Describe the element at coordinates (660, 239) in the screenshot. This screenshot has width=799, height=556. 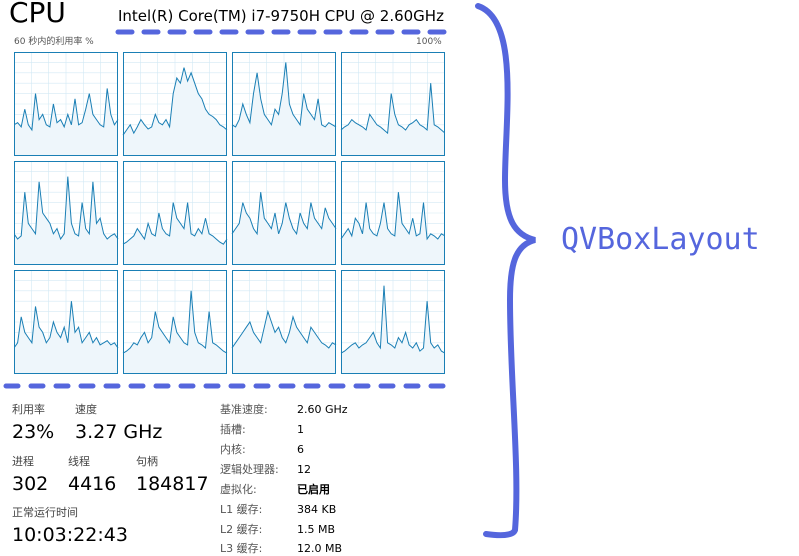
I see `annotation-label: QVBoxLayout` at that location.